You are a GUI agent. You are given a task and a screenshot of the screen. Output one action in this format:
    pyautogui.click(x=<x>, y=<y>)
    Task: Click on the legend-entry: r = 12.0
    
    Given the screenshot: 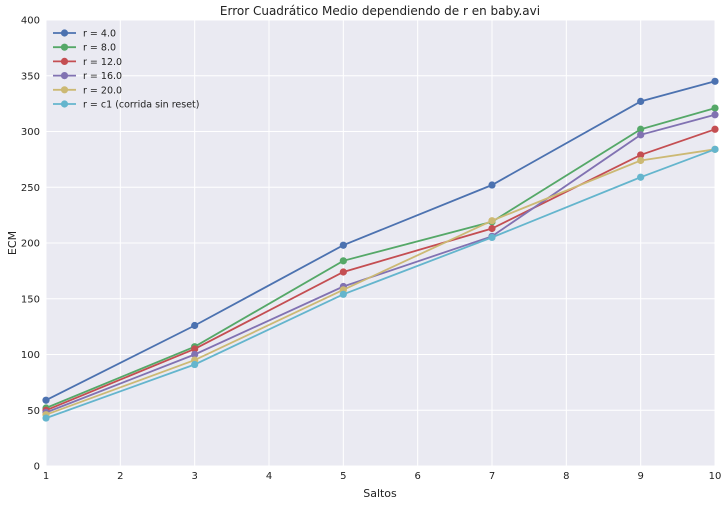 What is the action you would take?
    pyautogui.click(x=87, y=62)
    